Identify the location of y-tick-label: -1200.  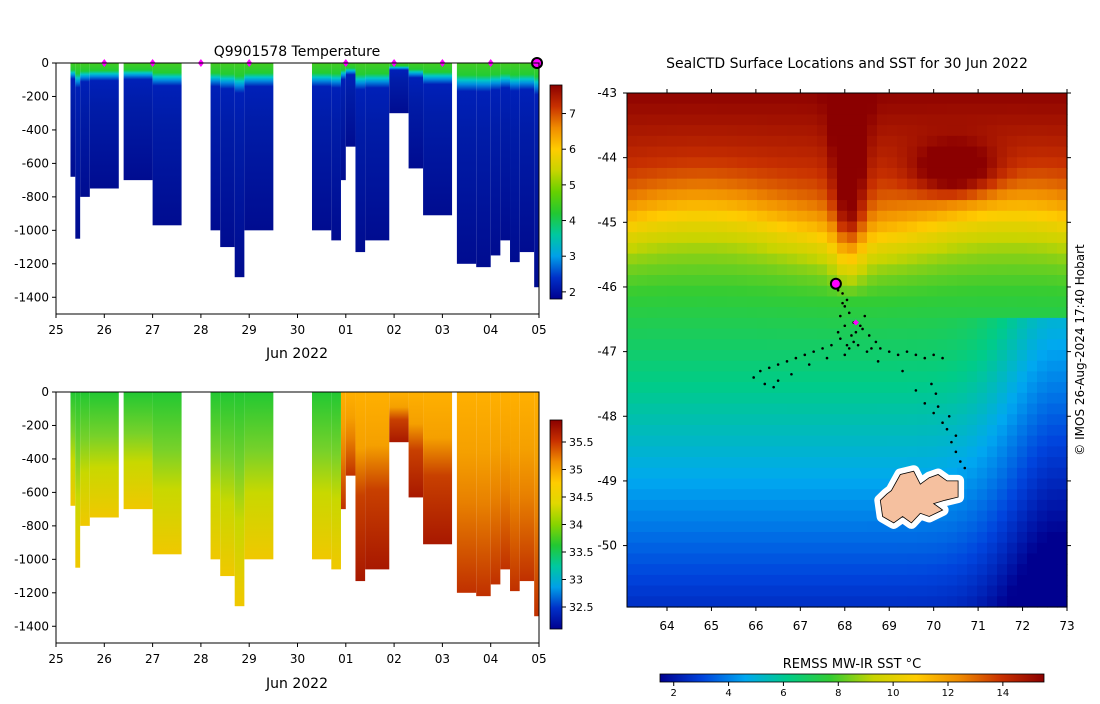
(31, 593).